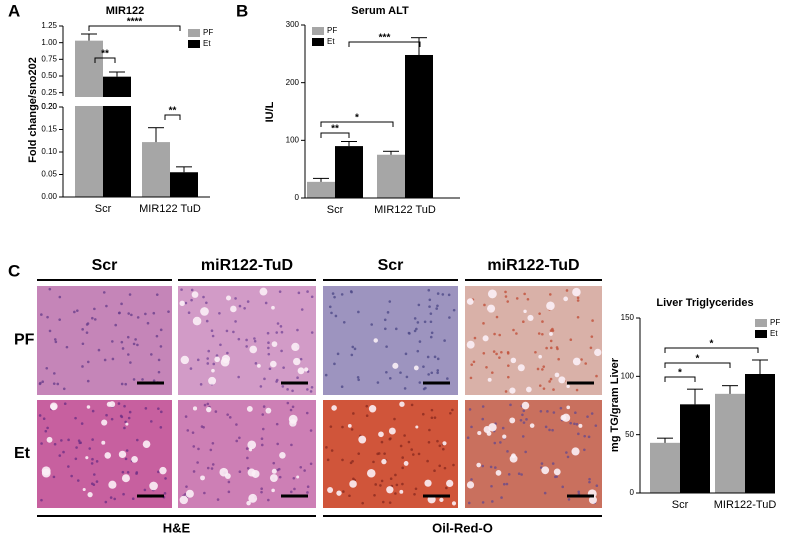 This screenshot has height=539, width=800. Describe the element at coordinates (712, 344) in the screenshot. I see `significance-label: *` at that location.